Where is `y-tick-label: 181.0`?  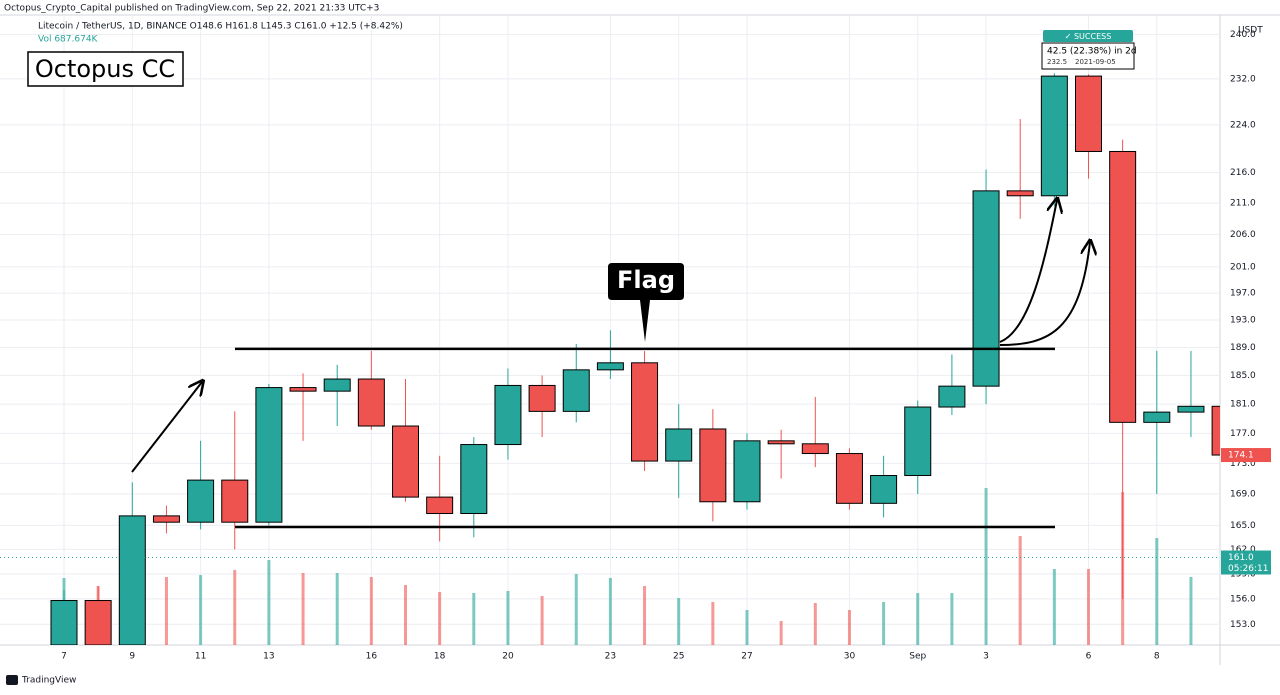
y-tick-label: 181.0 is located at coordinates (1243, 405).